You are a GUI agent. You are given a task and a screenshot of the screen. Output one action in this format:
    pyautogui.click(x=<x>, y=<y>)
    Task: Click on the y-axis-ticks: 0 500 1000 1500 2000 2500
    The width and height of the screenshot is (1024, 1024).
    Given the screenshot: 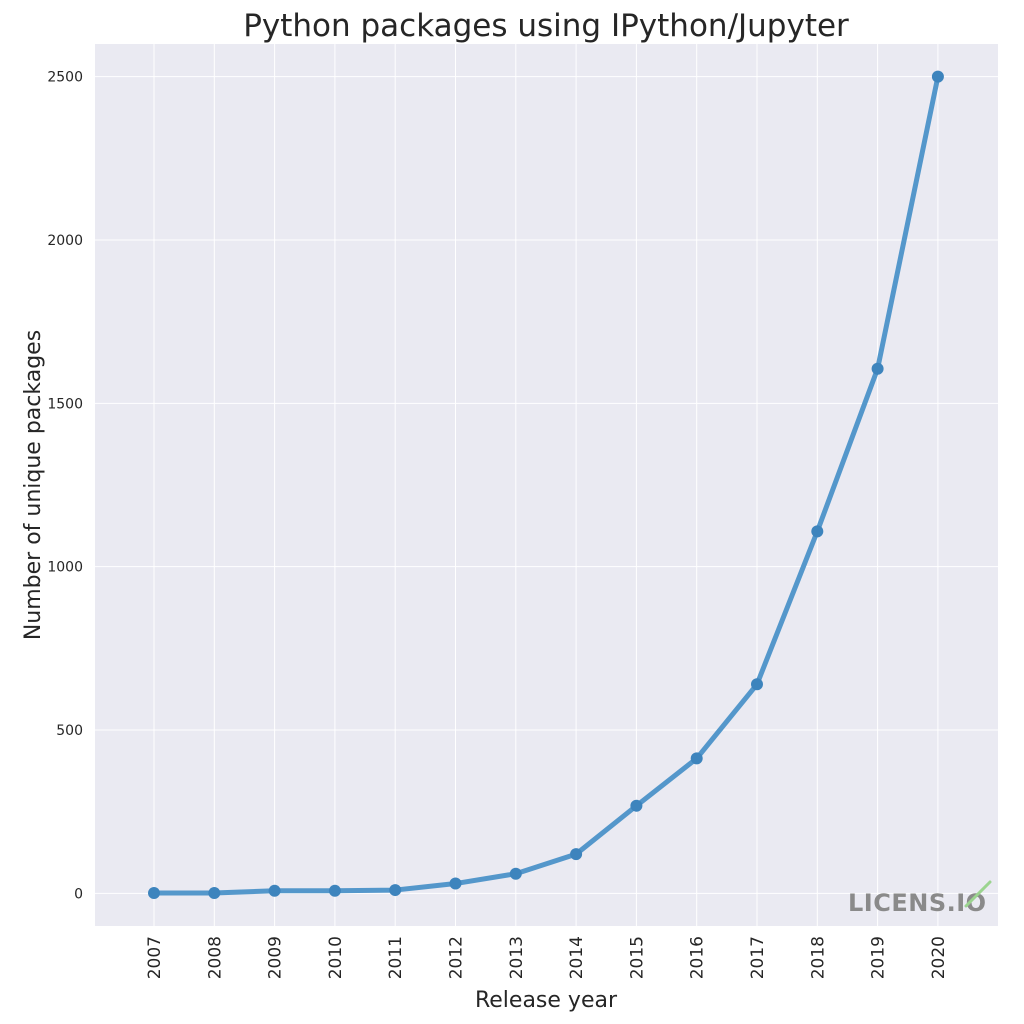 What is the action you would take?
    pyautogui.click(x=65, y=486)
    